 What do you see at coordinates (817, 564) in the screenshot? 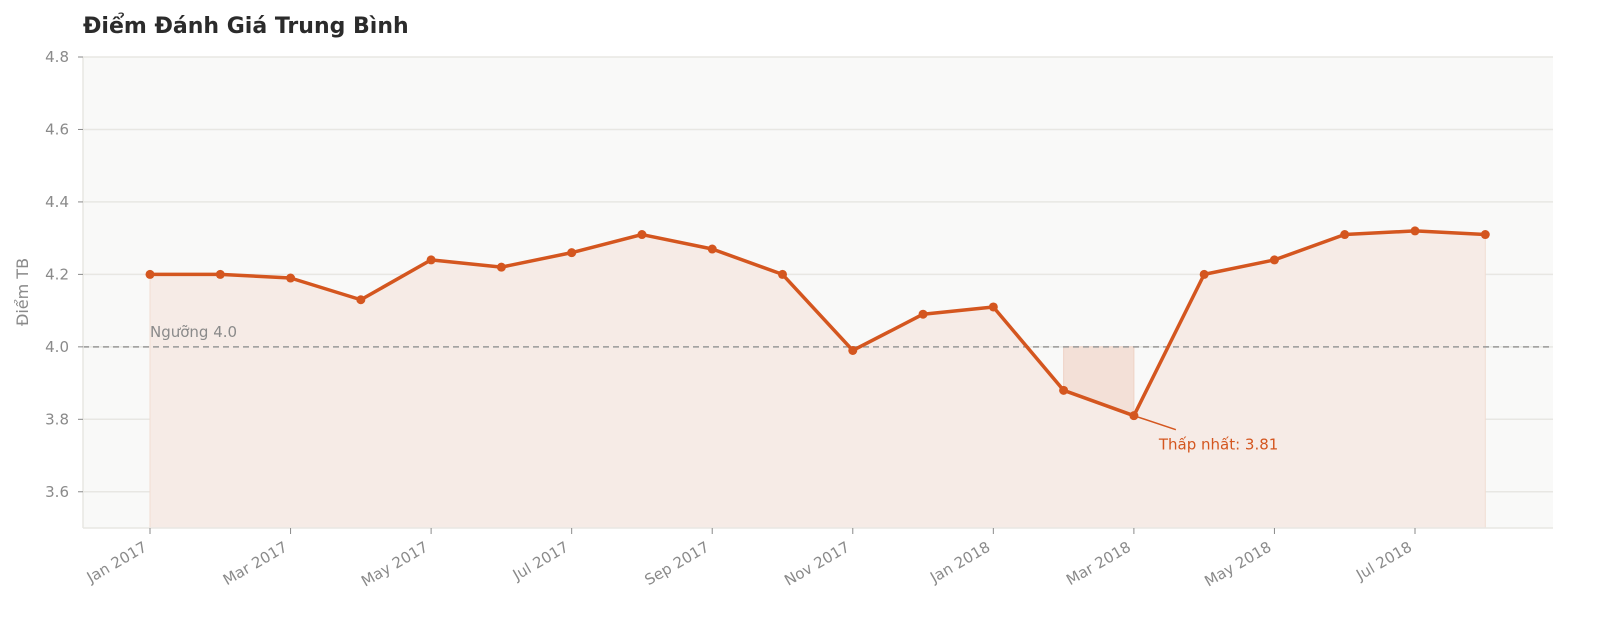
I see `x-tick-label: Nov 2017` at bounding box center [817, 564].